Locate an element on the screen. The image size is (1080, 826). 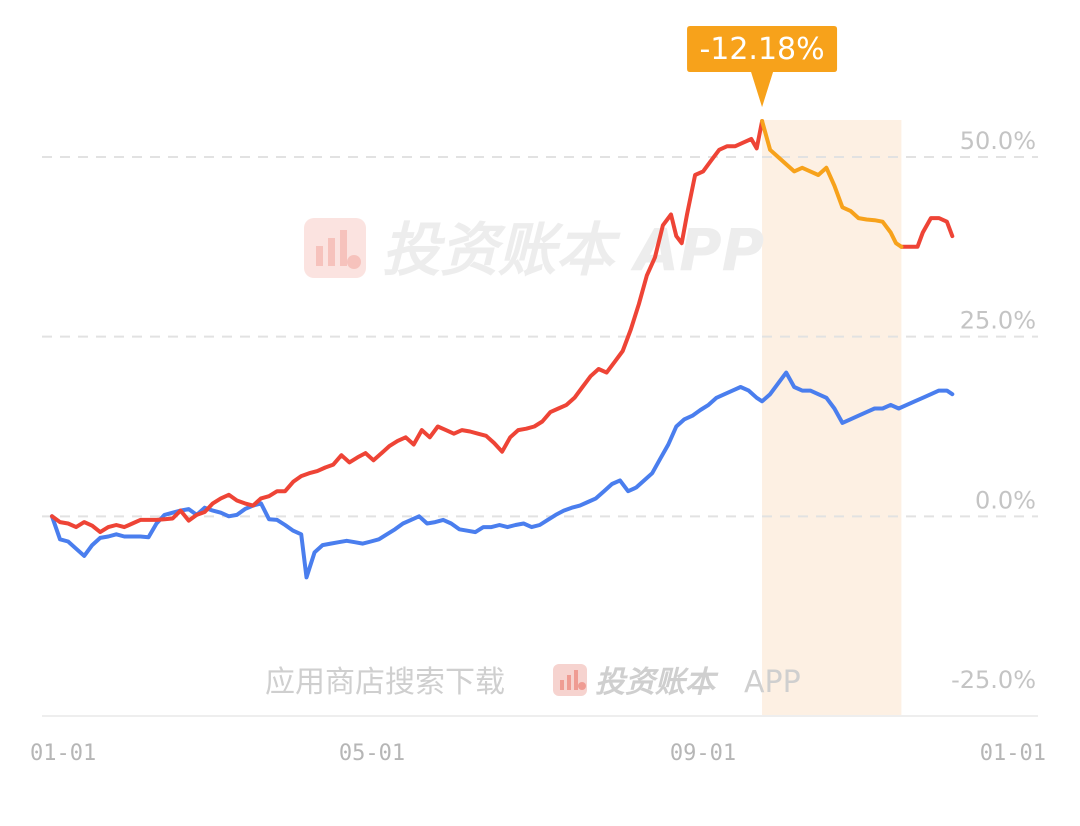
y-tick-label: 25.0% is located at coordinates (998, 321).